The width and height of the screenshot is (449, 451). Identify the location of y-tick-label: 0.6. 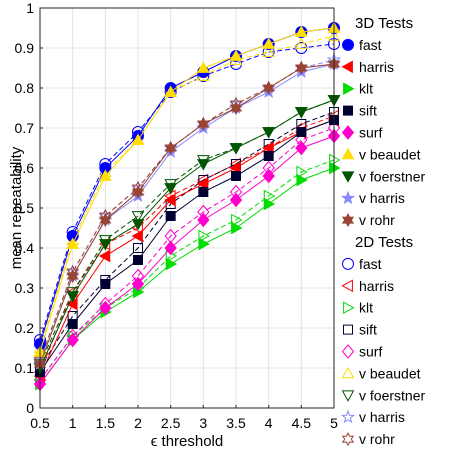
(25, 168).